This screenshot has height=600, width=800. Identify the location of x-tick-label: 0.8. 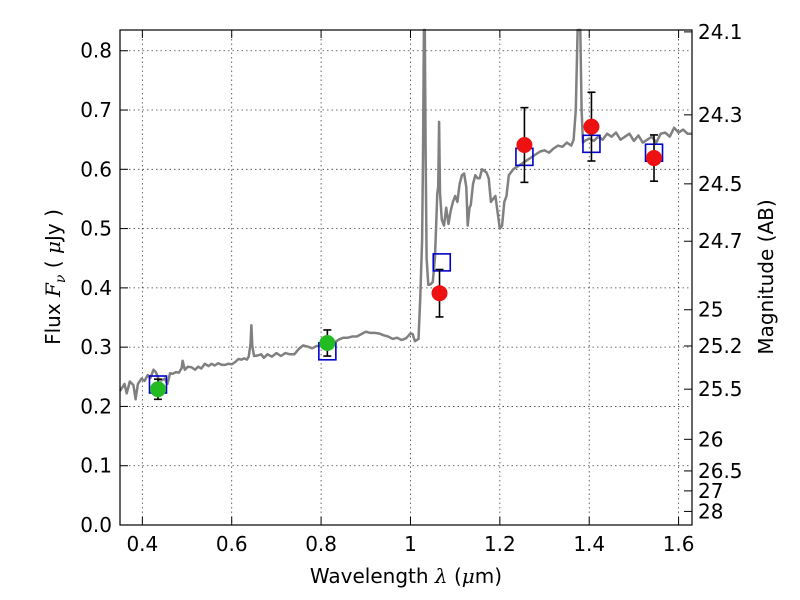
(321, 544).